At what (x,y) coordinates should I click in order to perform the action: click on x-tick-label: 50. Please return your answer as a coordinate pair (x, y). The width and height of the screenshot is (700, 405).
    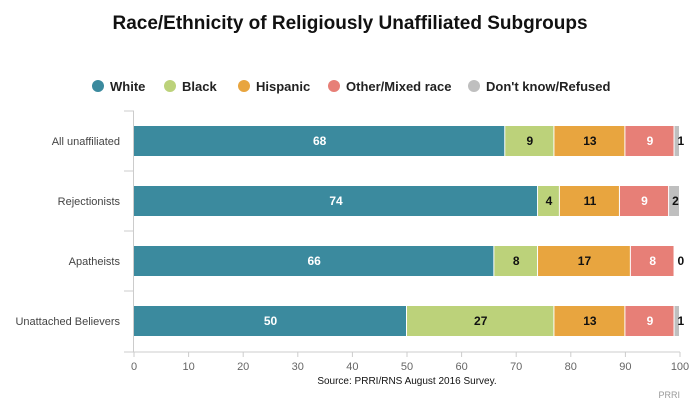
    Looking at the image, I should click on (407, 367).